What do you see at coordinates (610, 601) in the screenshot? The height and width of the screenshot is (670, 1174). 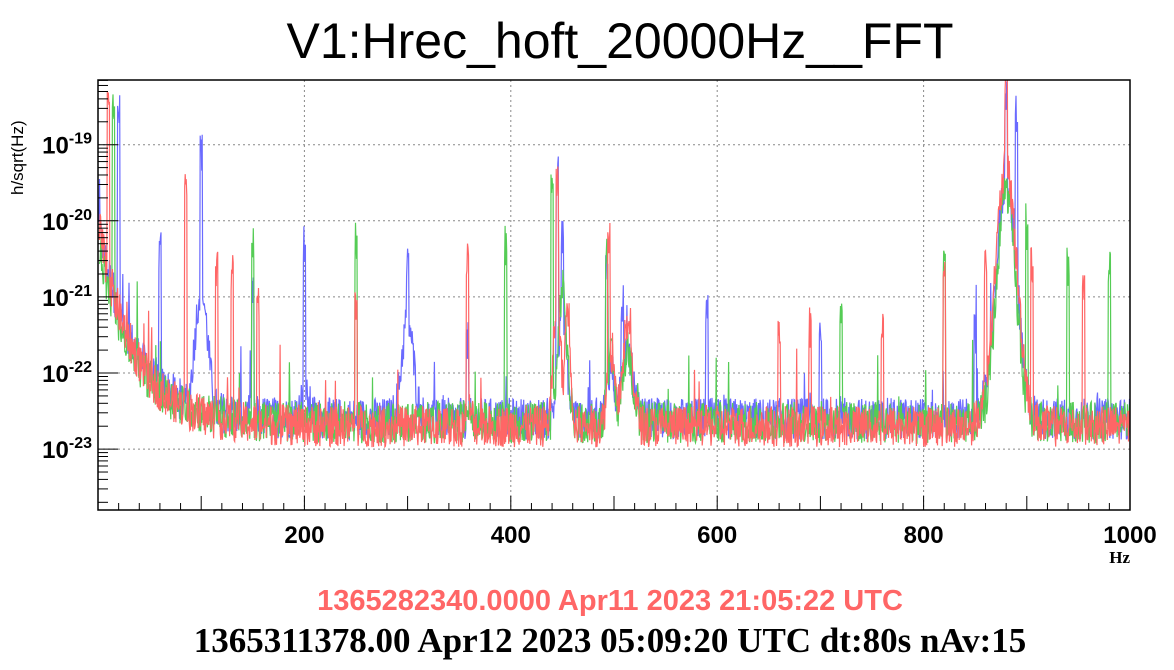 I see `reference-timestamp: 1365282340.0000 Apr11 2023 21:05:22 UTC` at bounding box center [610, 601].